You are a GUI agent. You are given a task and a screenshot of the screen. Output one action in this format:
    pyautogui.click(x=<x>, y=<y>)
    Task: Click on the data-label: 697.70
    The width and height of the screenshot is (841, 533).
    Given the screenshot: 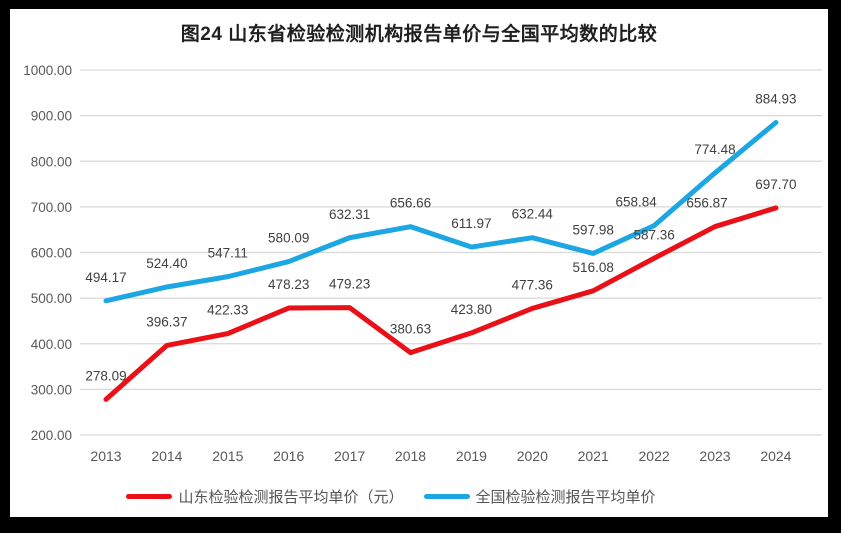 What is the action you would take?
    pyautogui.click(x=775, y=184)
    